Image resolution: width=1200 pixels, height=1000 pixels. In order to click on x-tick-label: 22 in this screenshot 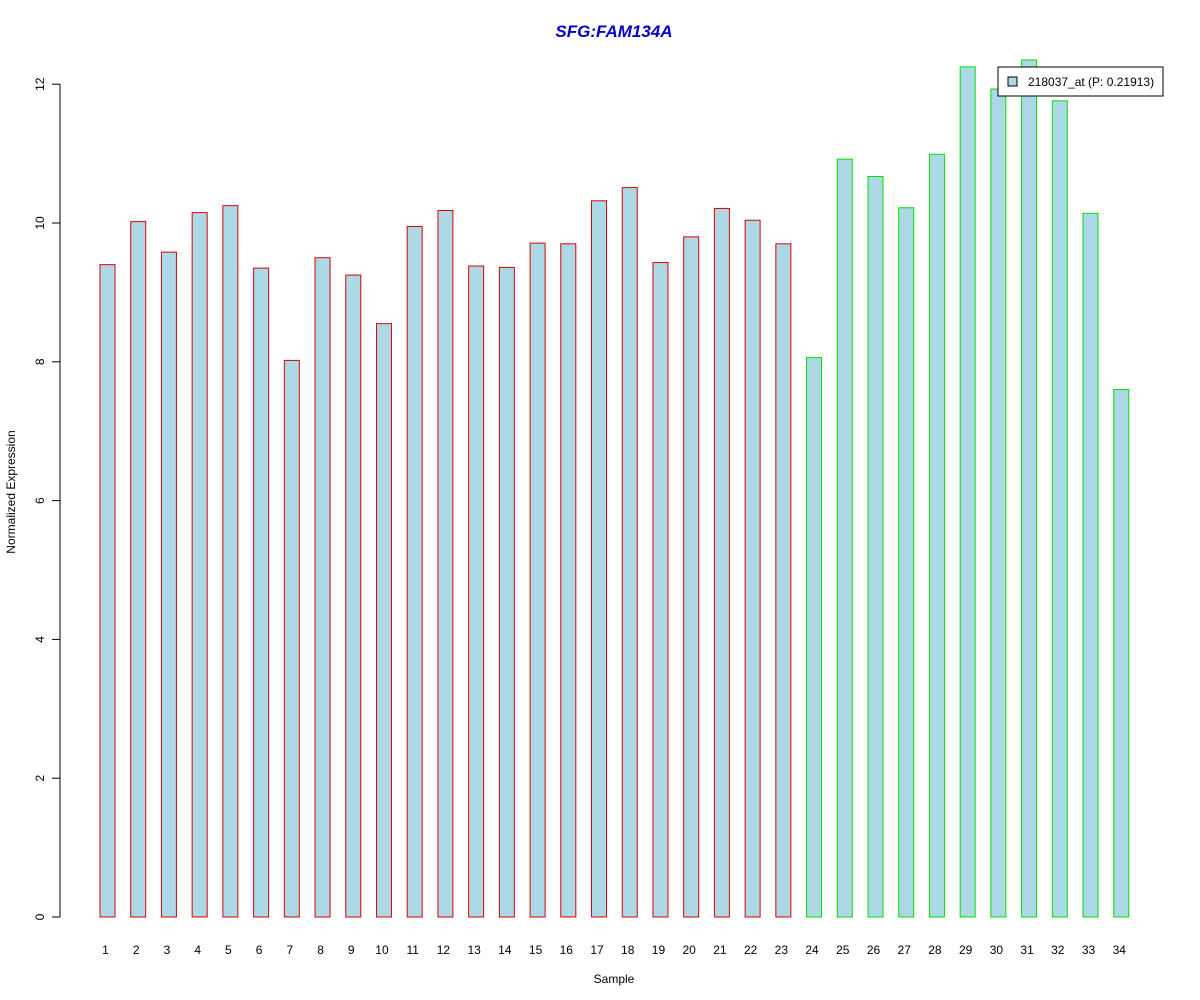, I will do `click(751, 950)`.